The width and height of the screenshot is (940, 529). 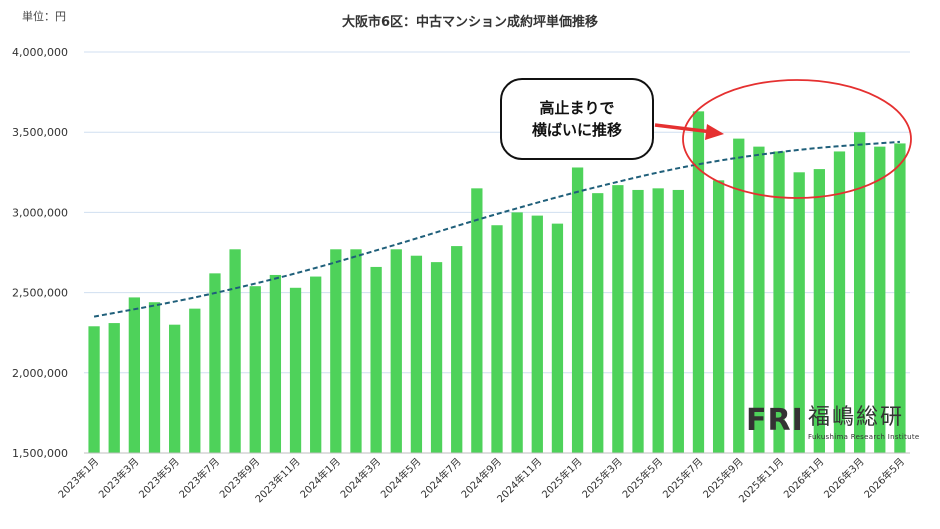 I want to click on x-tick-label: 2026年5月, so click(x=884, y=478).